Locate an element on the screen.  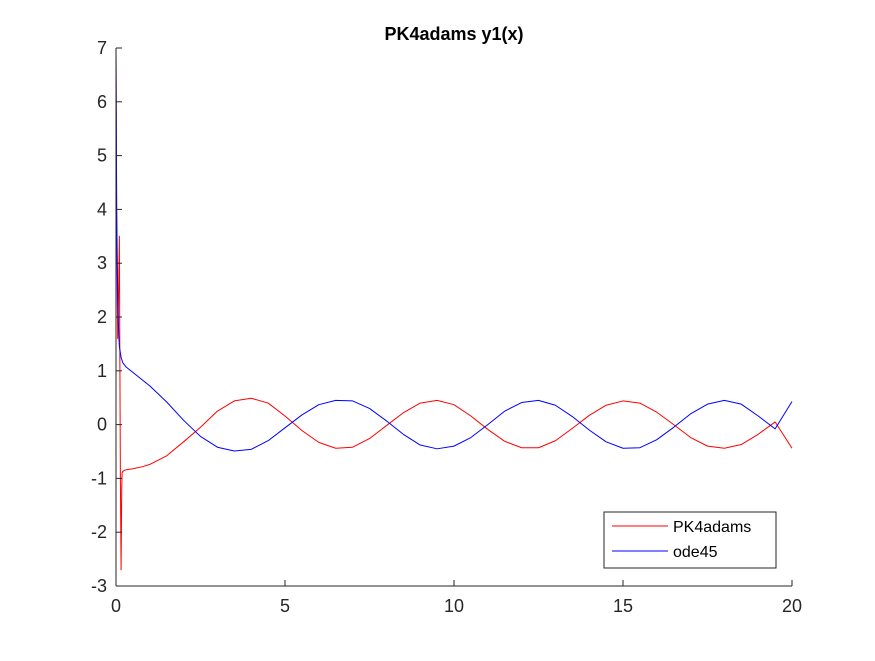
legend-label-pk4adams: PK4adams is located at coordinates (712, 527).